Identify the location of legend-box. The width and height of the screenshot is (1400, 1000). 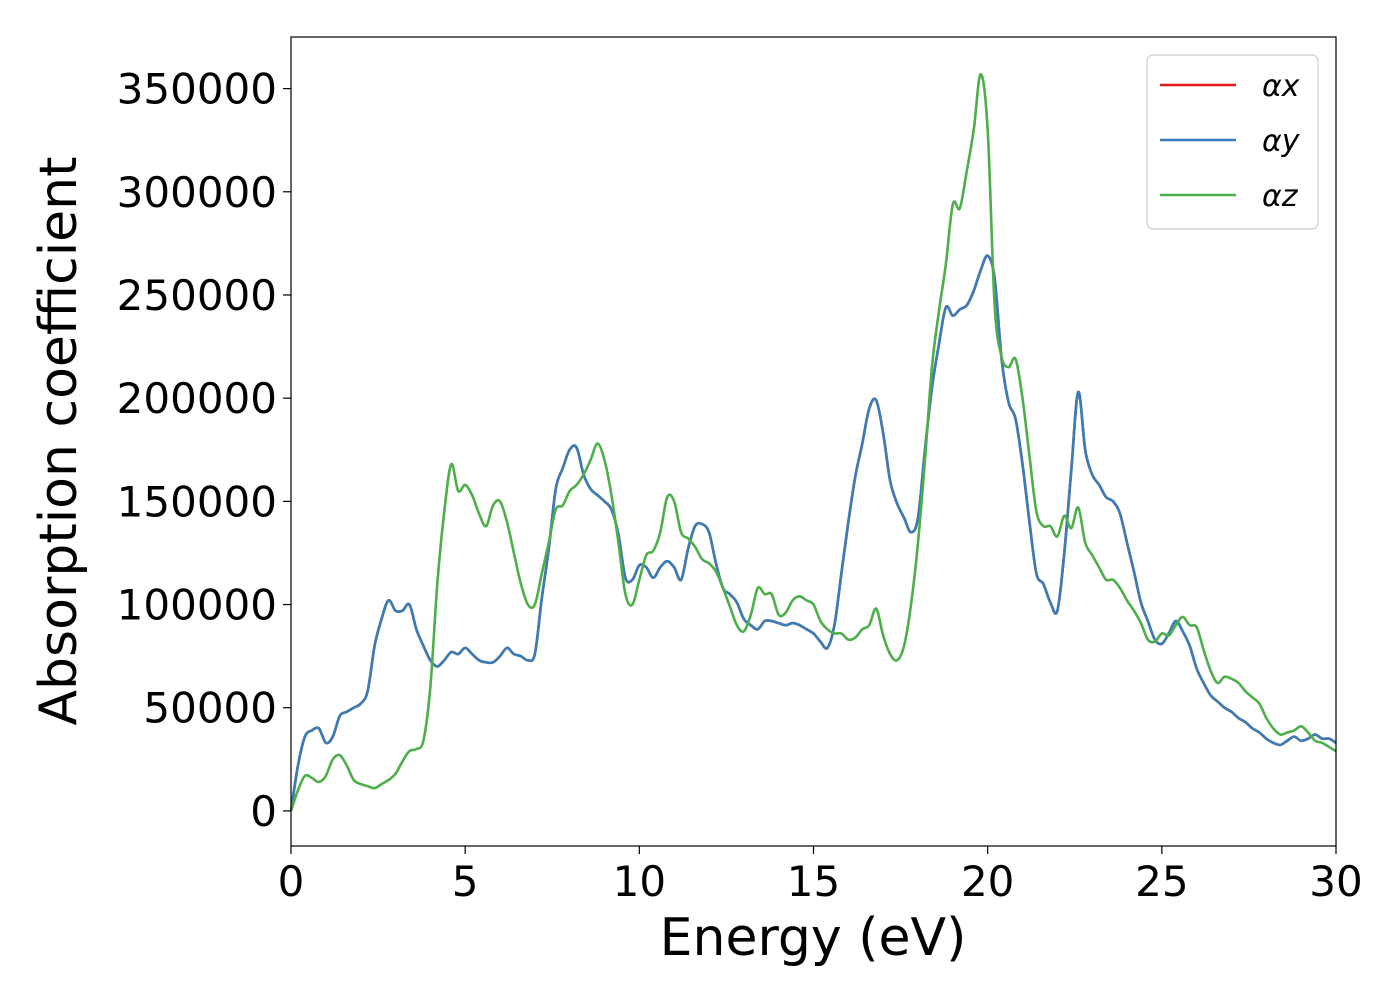
(1232, 142).